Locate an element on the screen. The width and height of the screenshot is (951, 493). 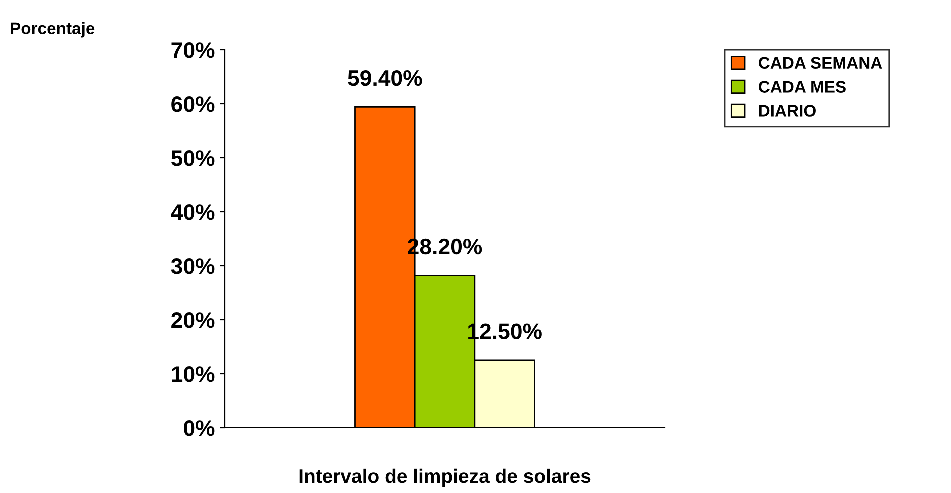
y-tick-label: 60% is located at coordinates (193, 104).